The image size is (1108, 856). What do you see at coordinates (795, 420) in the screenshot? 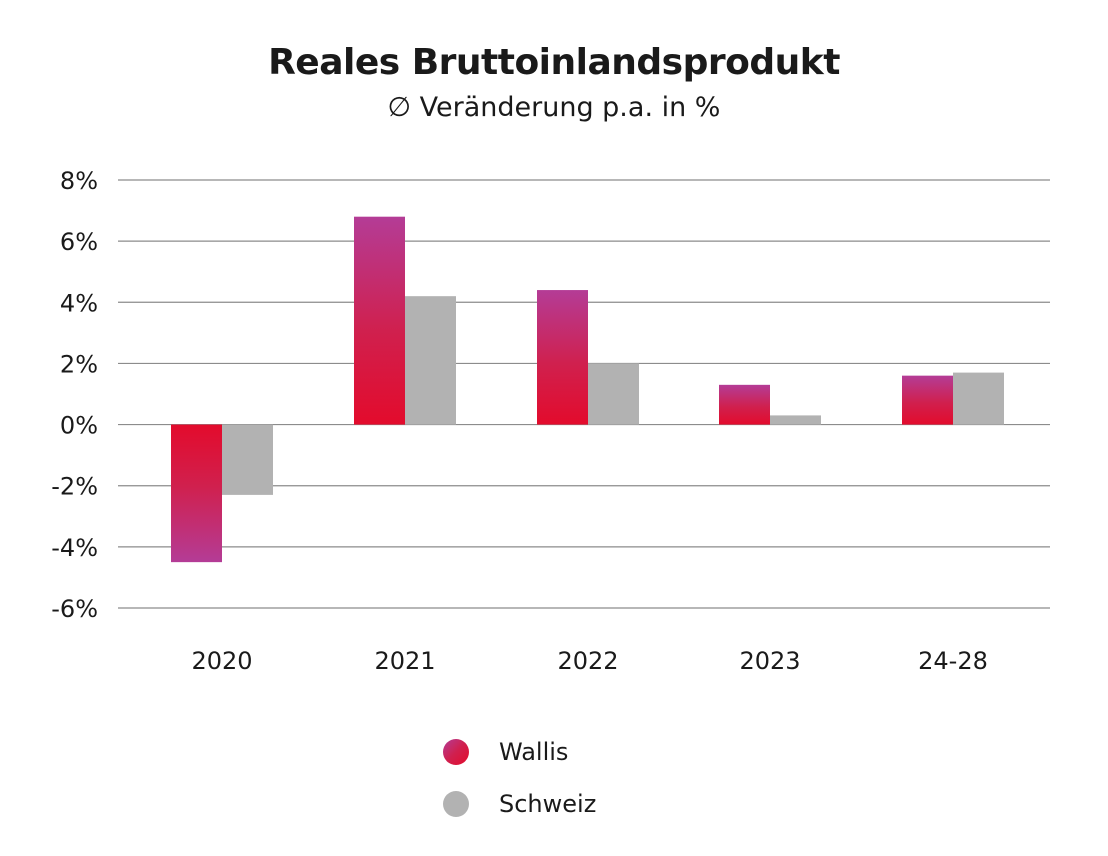
I see `bar-schweiz-2023` at bounding box center [795, 420].